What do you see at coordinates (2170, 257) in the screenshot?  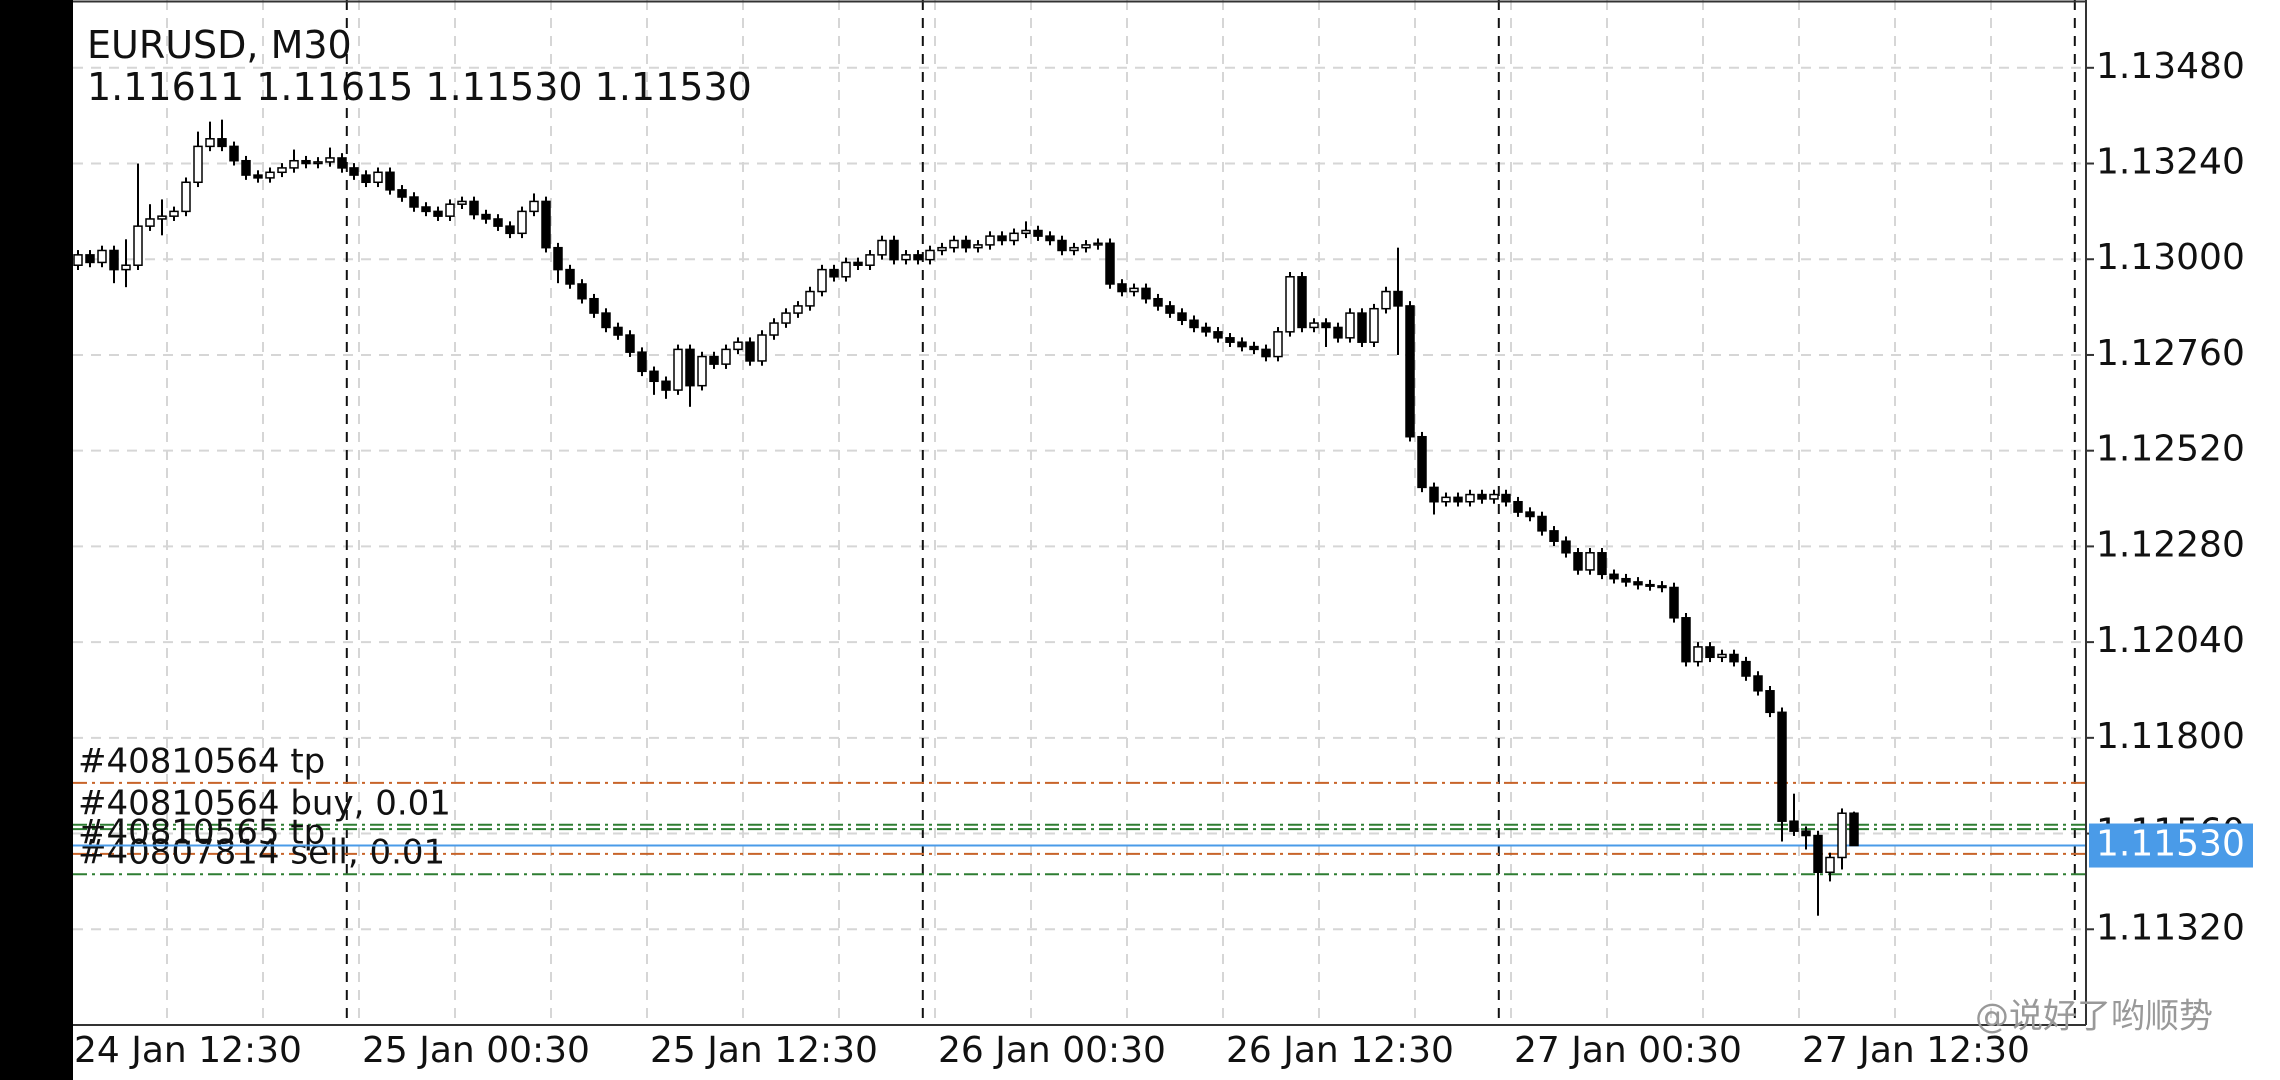 I see `y-tick-label: 1.13000` at bounding box center [2170, 257].